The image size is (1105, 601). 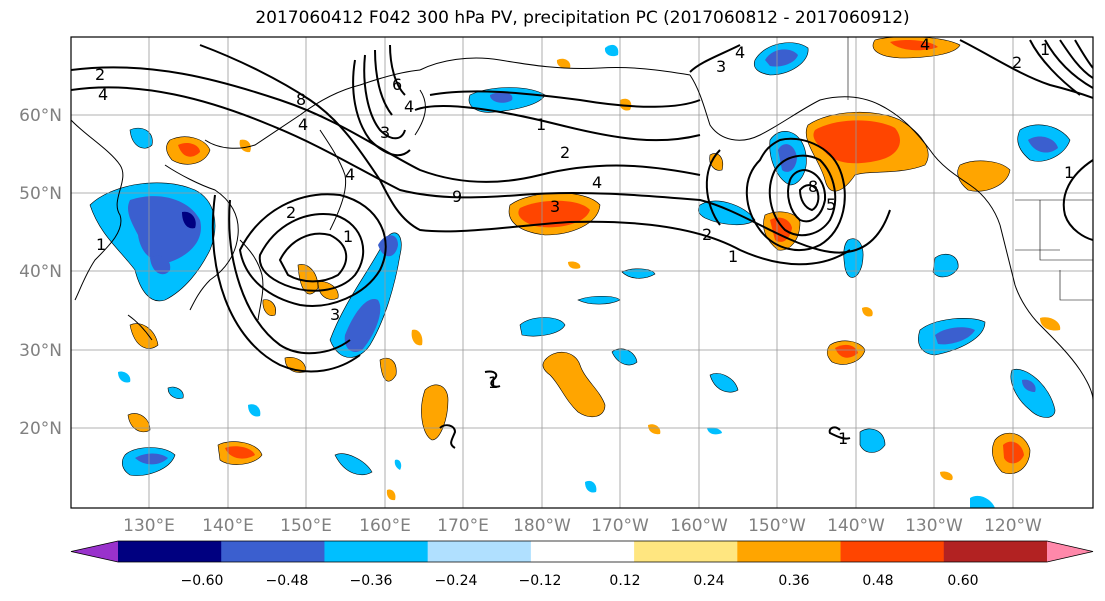 What do you see at coordinates (457, 196) in the screenshot?
I see `contour-label: 9` at bounding box center [457, 196].